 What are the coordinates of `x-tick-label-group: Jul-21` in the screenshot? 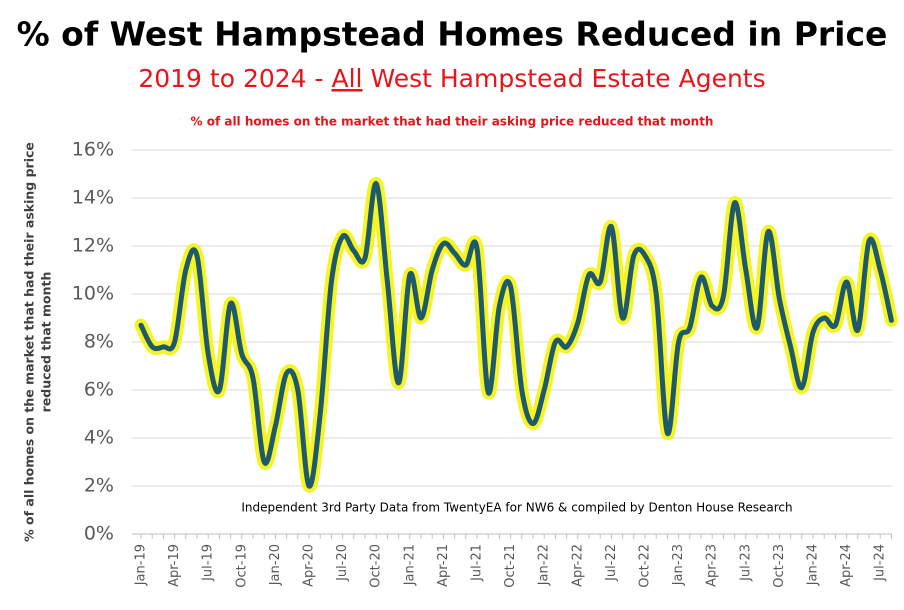 It's located at (477, 563).